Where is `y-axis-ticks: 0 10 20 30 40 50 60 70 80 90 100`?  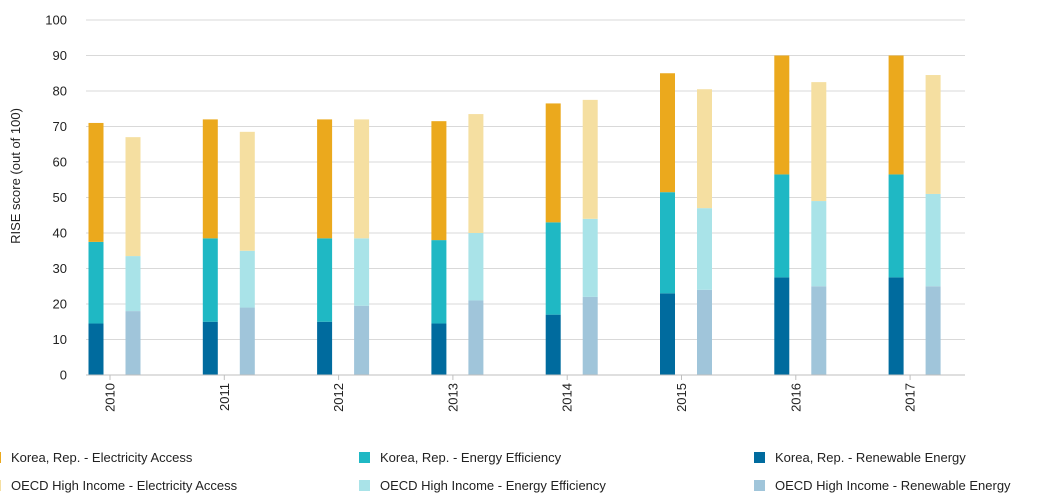 y-axis-ticks: 0 10 20 30 40 50 60 70 80 90 100 is located at coordinates (56, 198).